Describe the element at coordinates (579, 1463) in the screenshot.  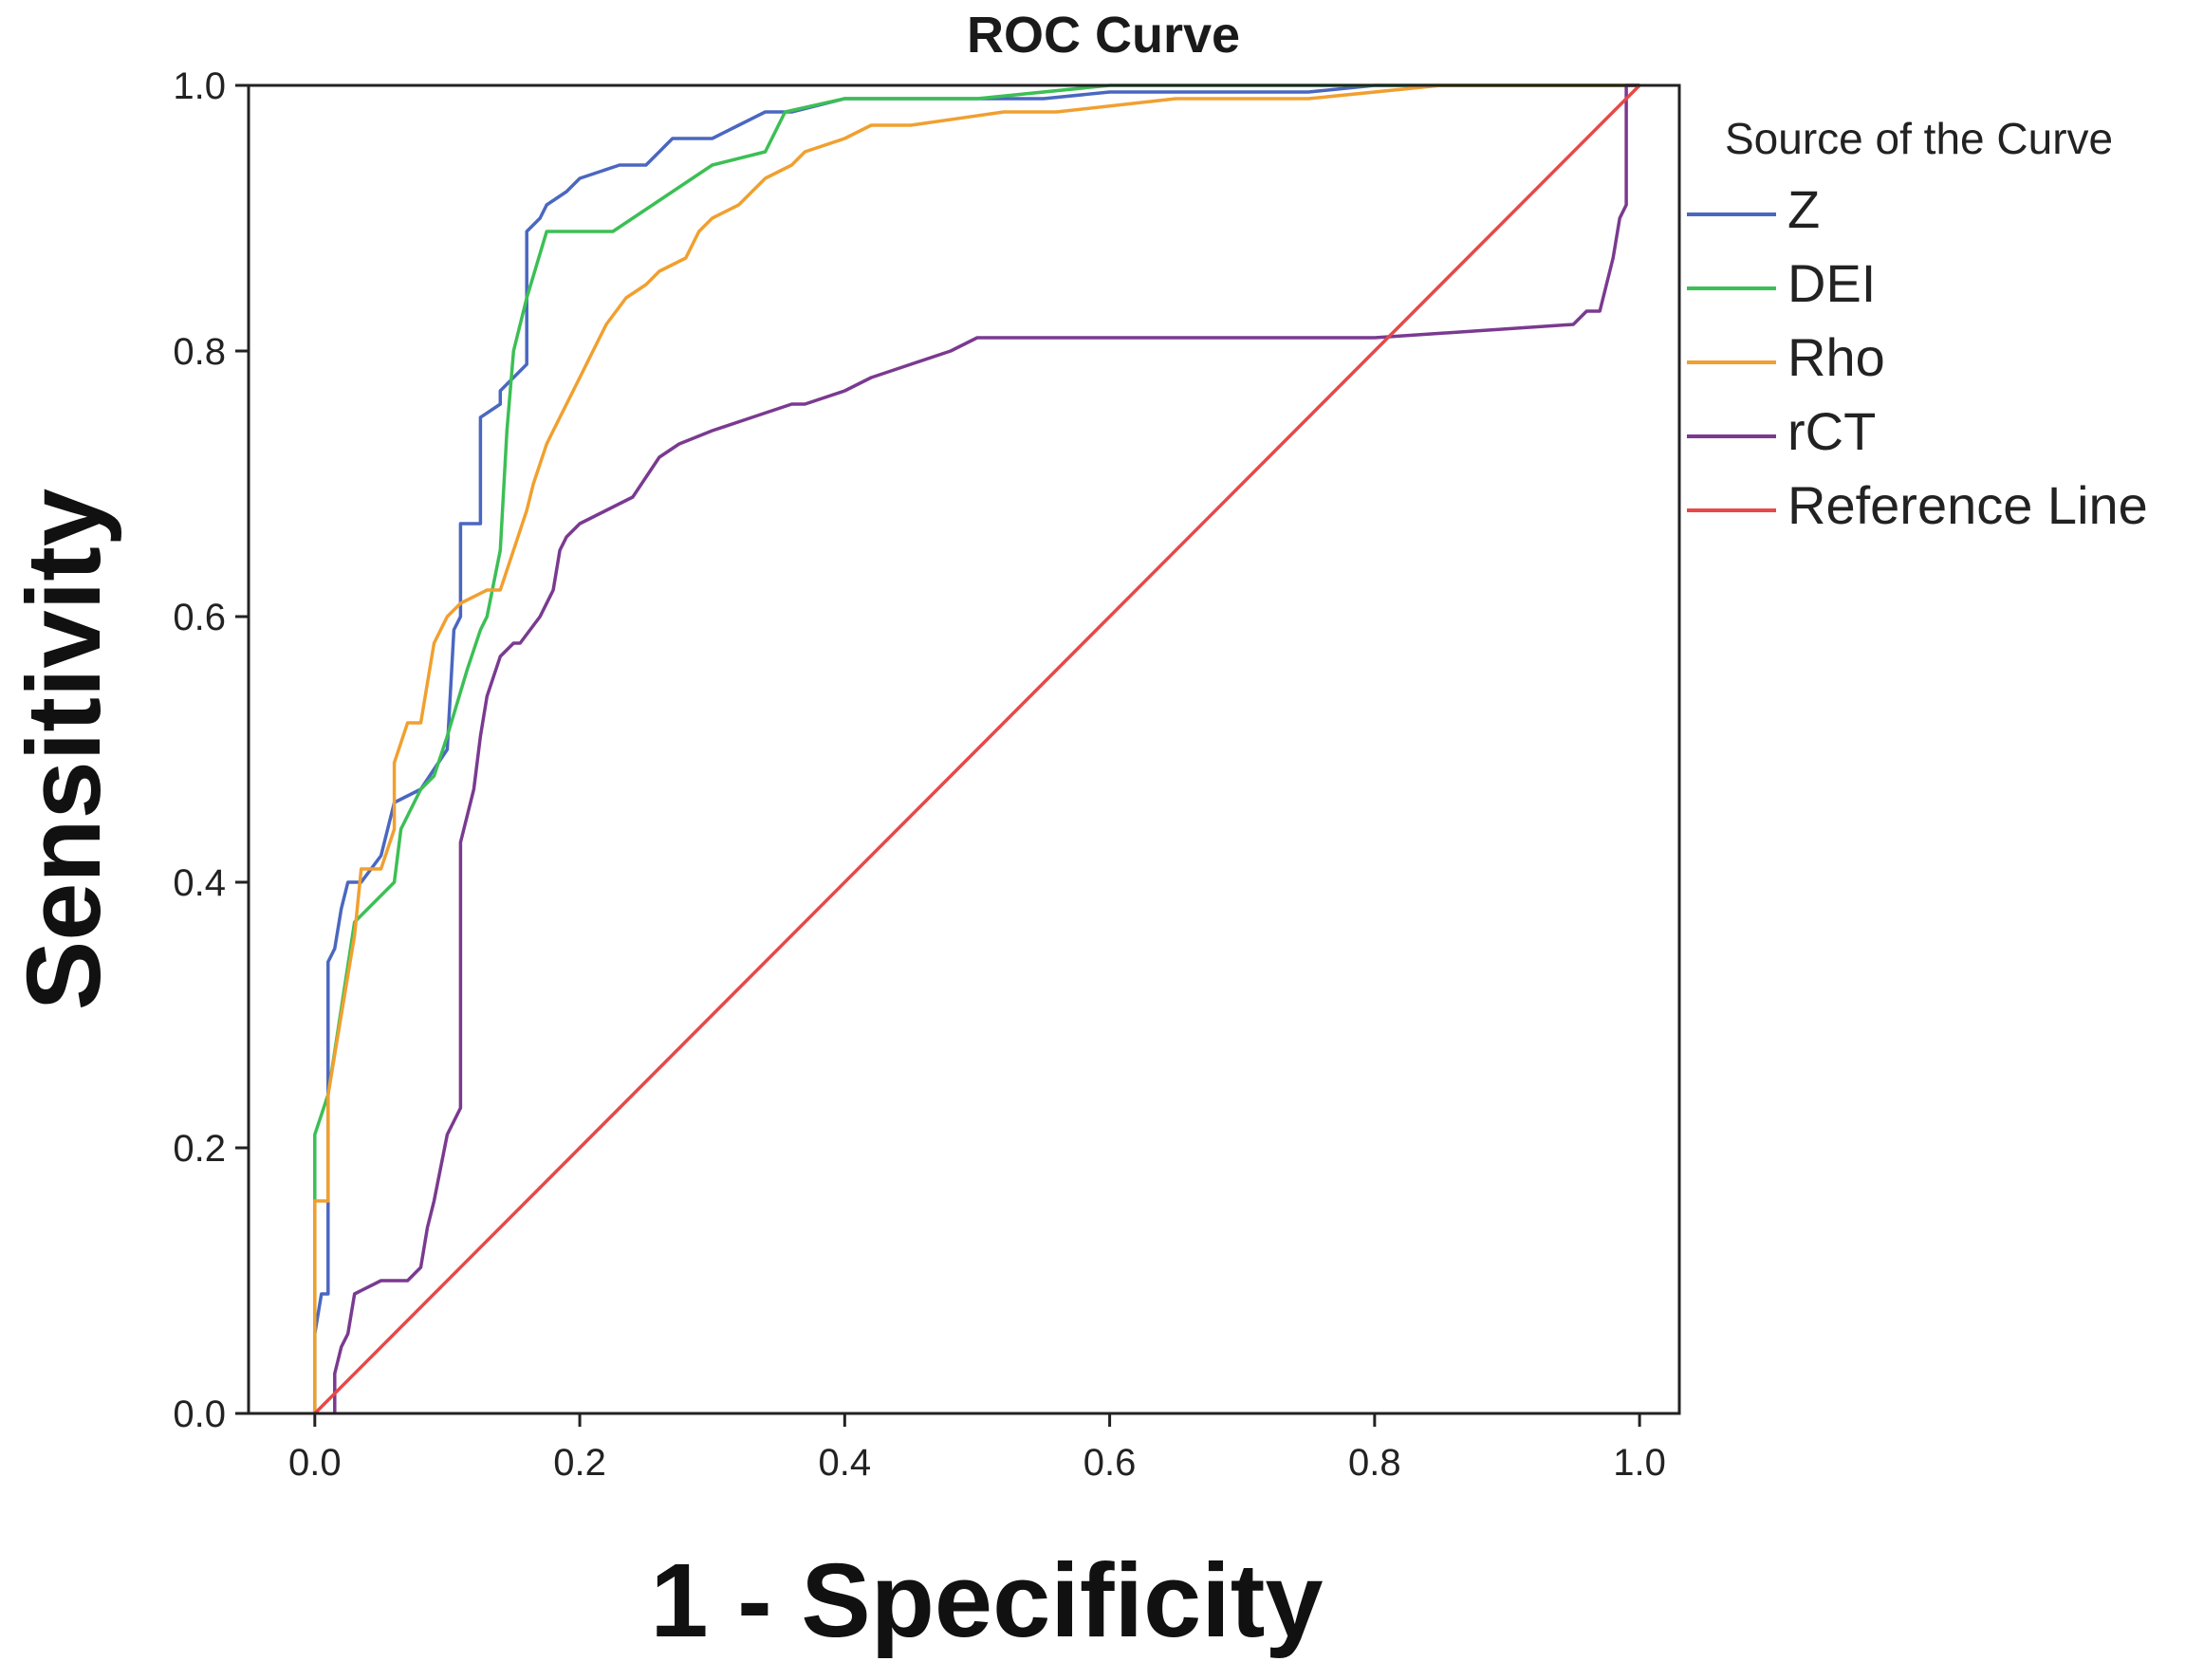
I see `x-tick-label: 0.2` at that location.